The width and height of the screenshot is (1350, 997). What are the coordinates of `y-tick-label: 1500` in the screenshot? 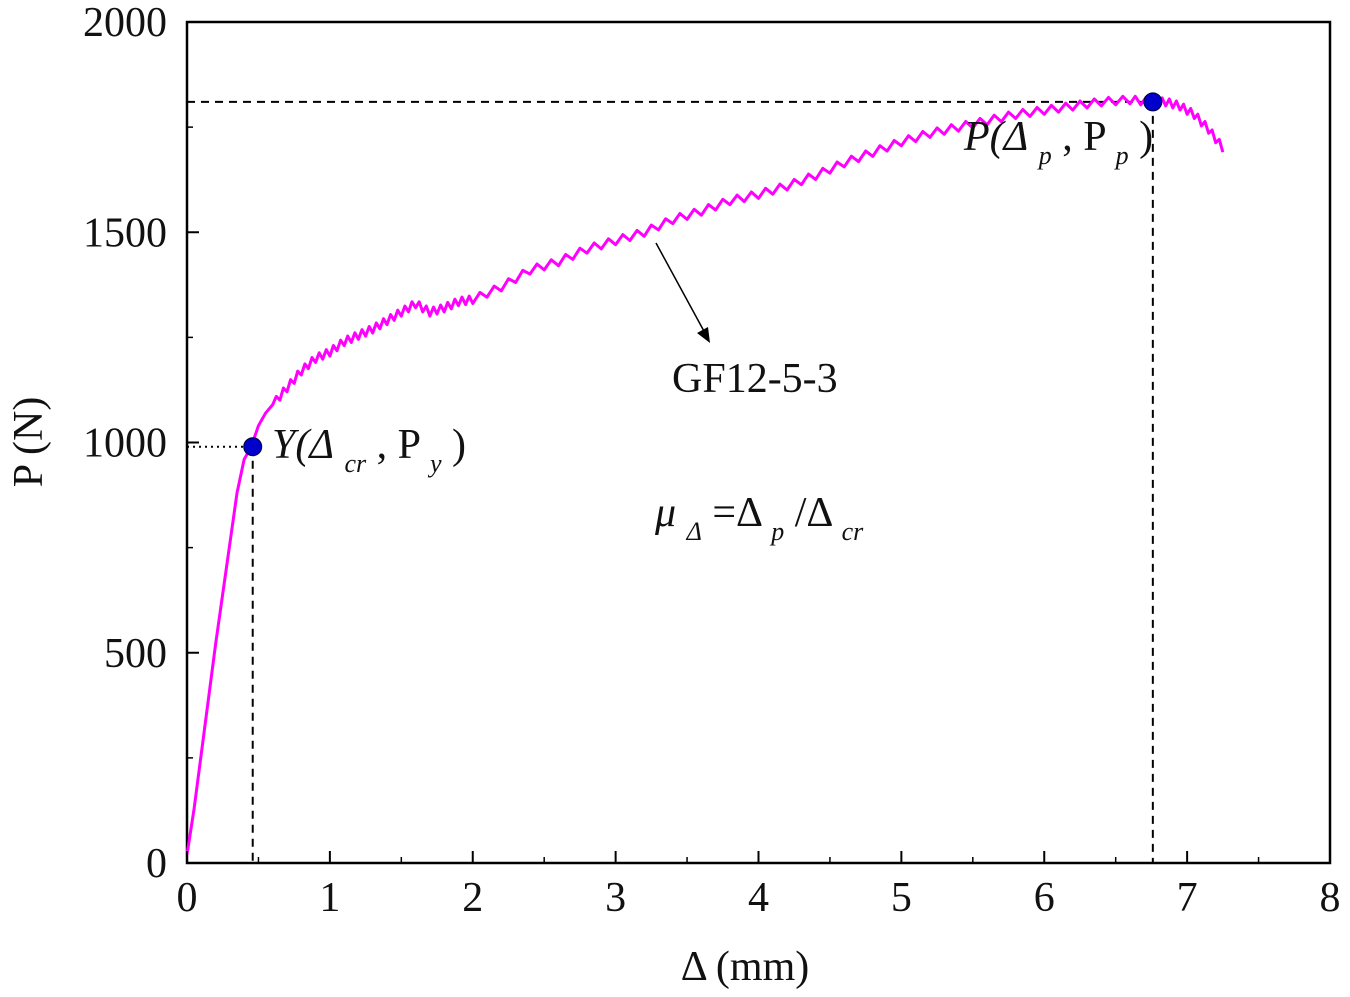 It's located at (125, 233).